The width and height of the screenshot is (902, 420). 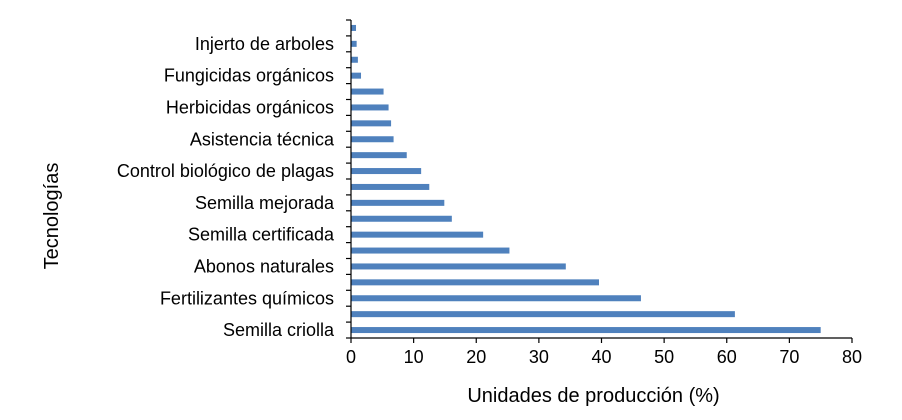 I want to click on category-label: Semilla criolla, so click(x=279, y=330).